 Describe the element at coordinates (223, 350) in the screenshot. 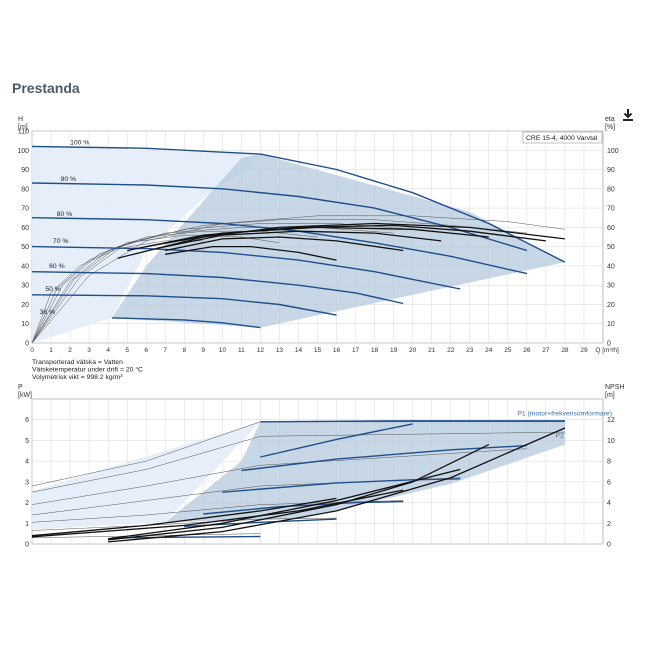

I see `x-tick-label: 10` at that location.